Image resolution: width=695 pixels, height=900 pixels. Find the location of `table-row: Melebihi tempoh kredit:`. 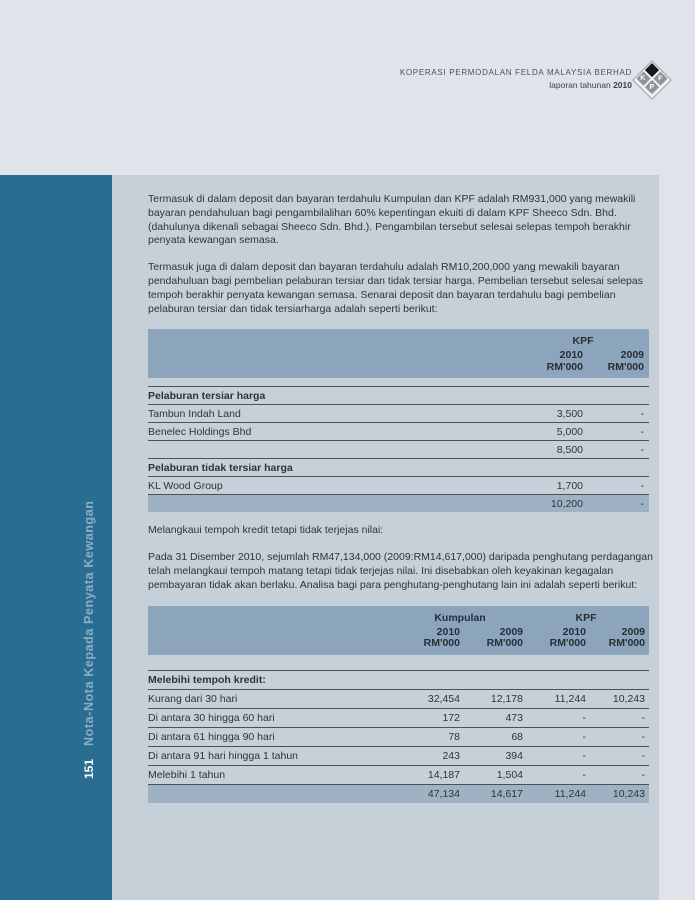

table-row: Melebihi tempoh kredit: is located at coordinates (398, 679).